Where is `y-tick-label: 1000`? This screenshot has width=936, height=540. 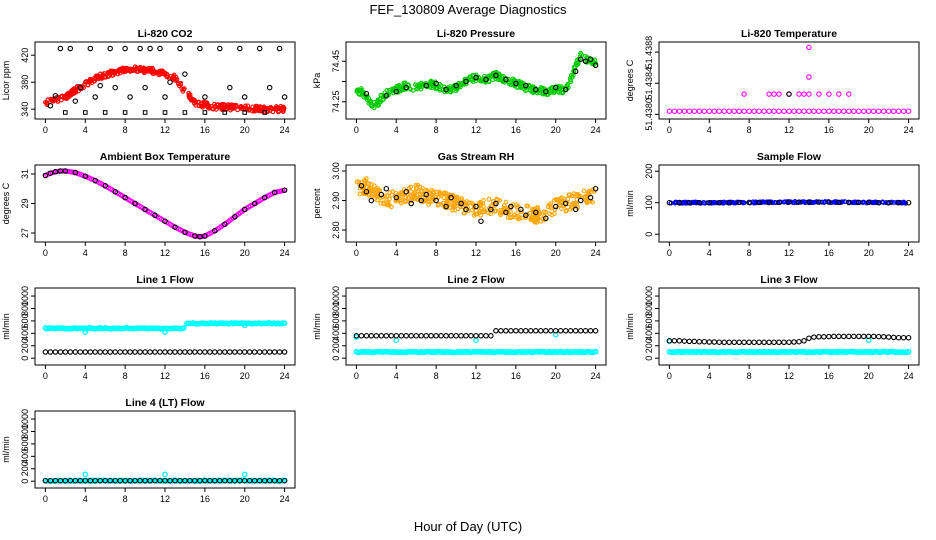
y-tick-label: 1000 is located at coordinates (25, 296).